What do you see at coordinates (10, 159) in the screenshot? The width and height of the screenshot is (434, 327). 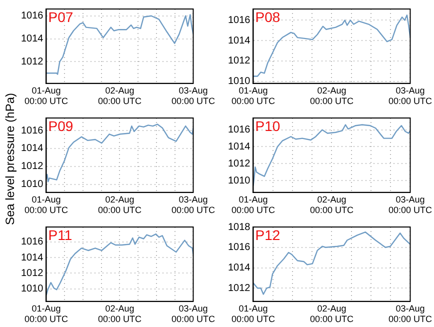 I see `y-axis-title: Sea level pressure (hPa)` at bounding box center [10, 159].